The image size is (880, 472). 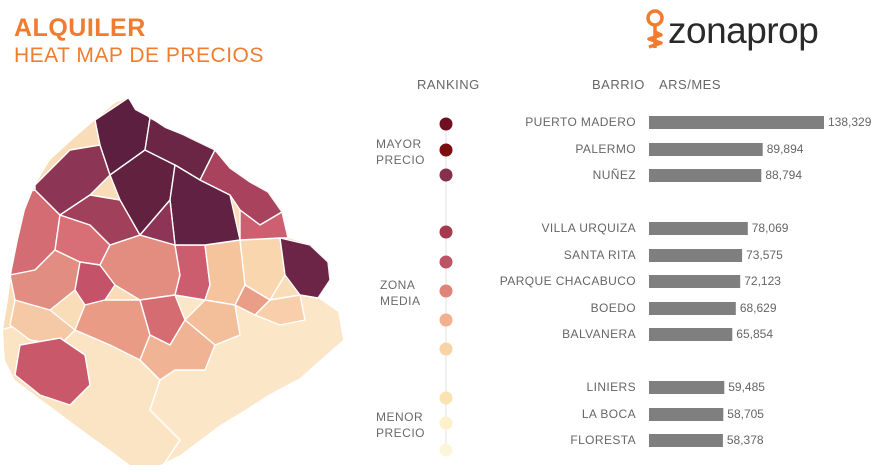 What do you see at coordinates (746, 387) in the screenshot?
I see `value-label: 59,485` at bounding box center [746, 387].